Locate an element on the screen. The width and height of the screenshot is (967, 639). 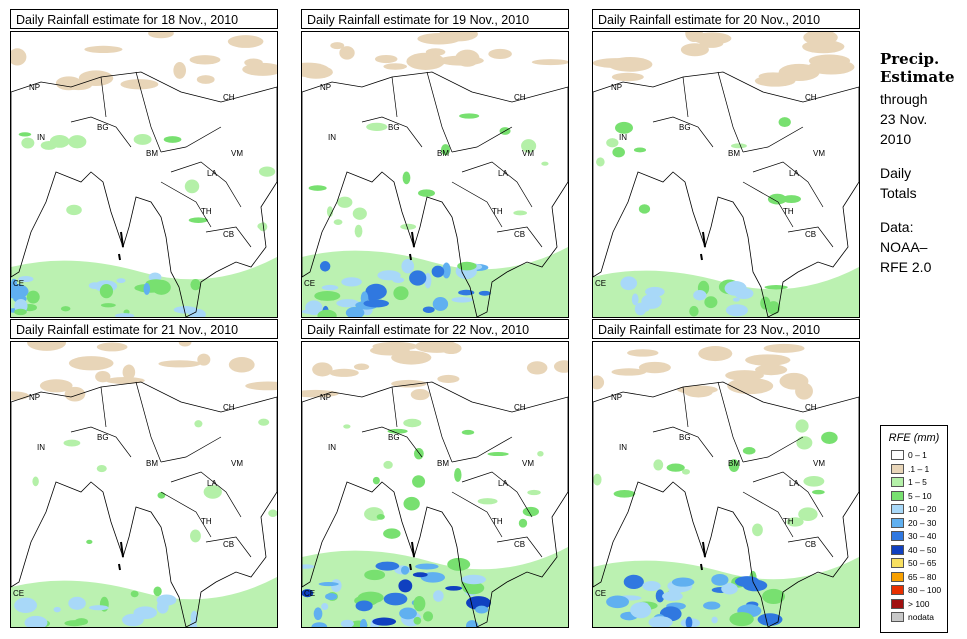
country-label: VM is located at coordinates (528, 153).